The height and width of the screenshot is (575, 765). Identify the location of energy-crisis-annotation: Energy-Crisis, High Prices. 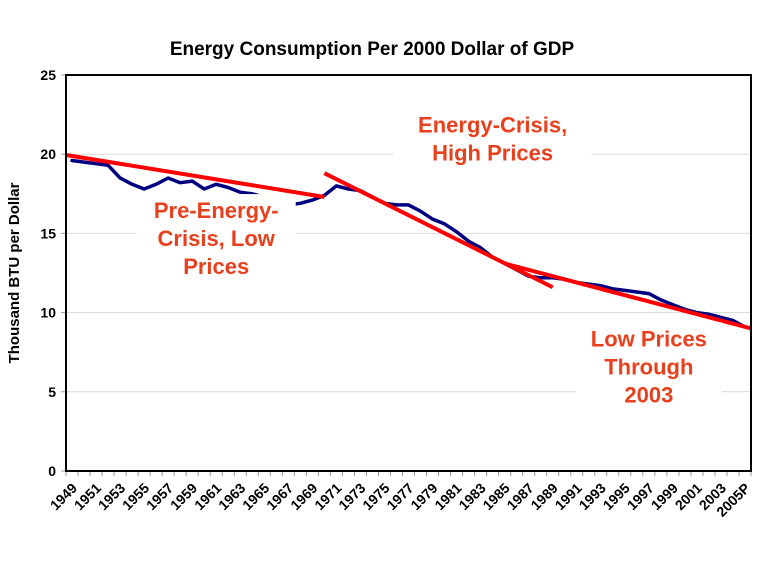
(492, 139).